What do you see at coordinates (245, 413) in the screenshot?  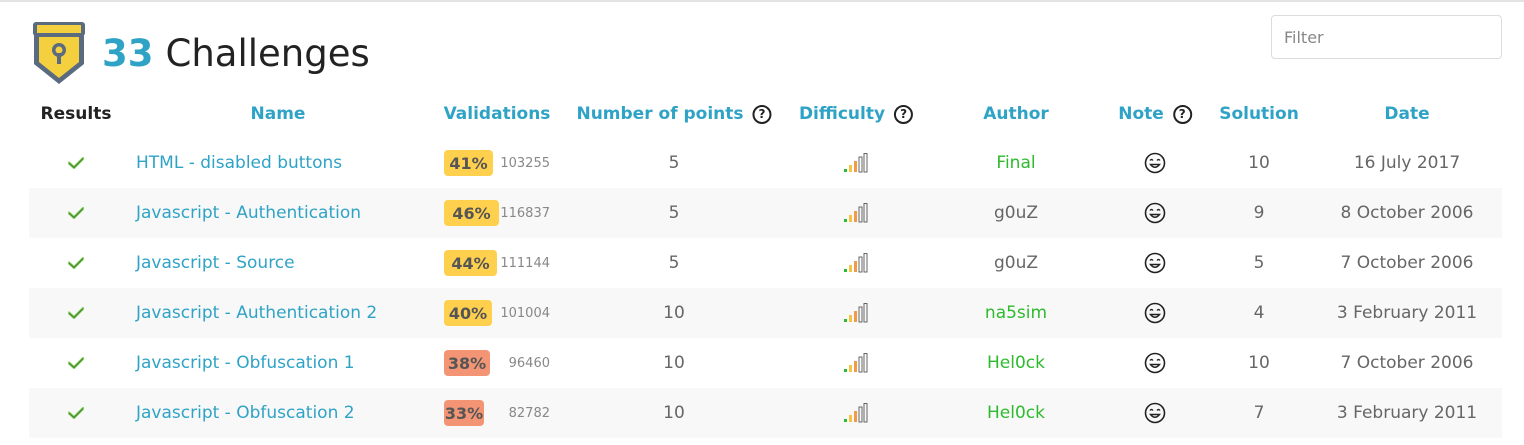 I see `challenge-name-link: Javascript - Obfuscation 2` at bounding box center [245, 413].